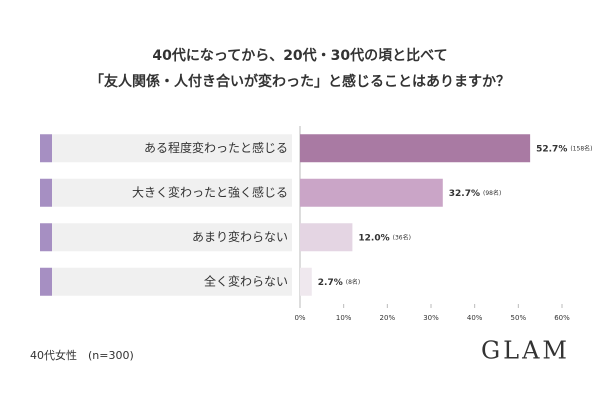 This screenshot has height=400, width=600. Describe the element at coordinates (388, 318) in the screenshot. I see `x-tick-label: 20%` at that location.